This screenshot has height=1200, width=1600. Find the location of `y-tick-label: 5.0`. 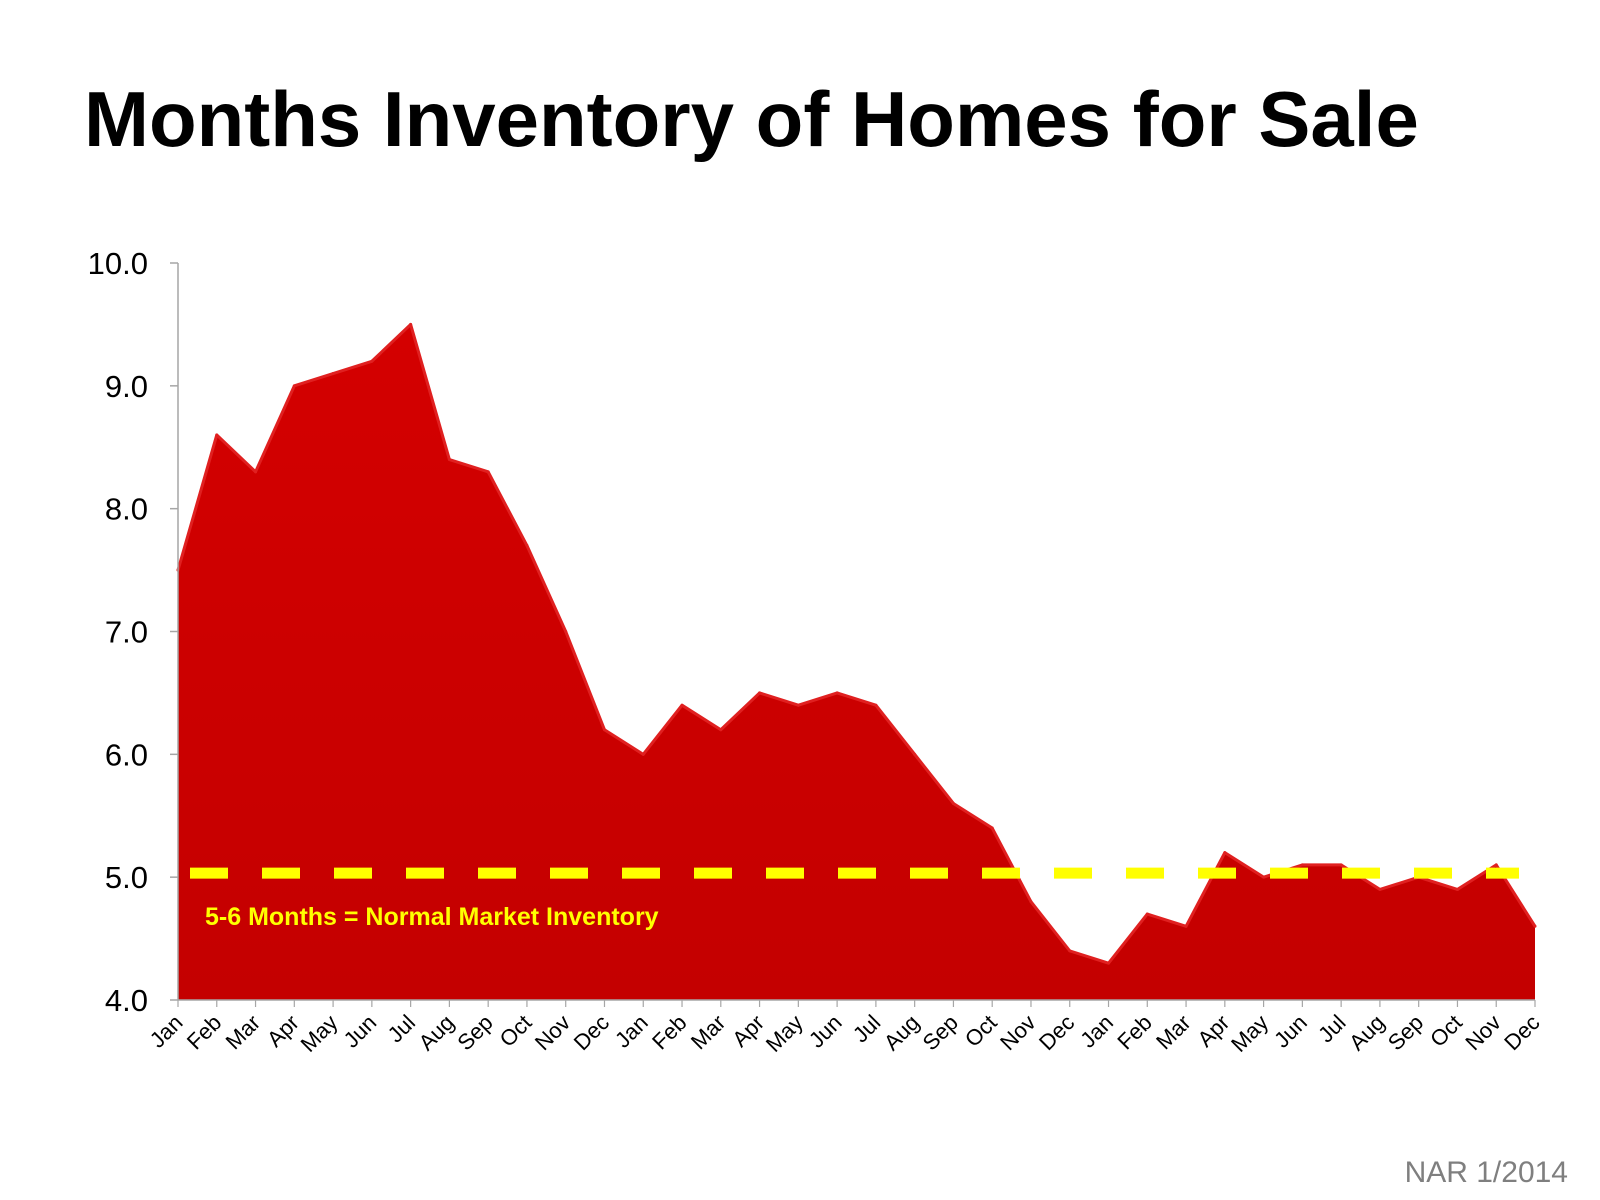

y-tick-label: 5.0 is located at coordinates (126, 877).